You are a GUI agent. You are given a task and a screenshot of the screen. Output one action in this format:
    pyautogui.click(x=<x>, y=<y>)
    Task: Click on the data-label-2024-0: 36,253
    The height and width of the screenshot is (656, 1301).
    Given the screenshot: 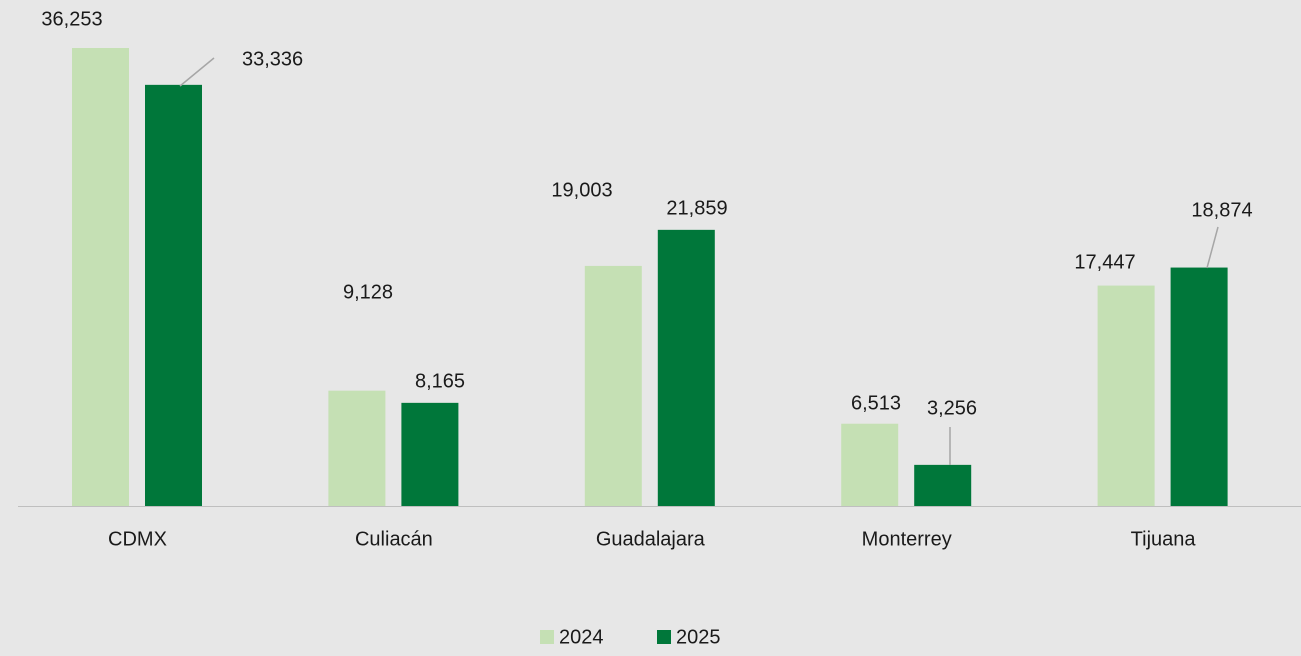 What is the action you would take?
    pyautogui.click(x=71, y=19)
    